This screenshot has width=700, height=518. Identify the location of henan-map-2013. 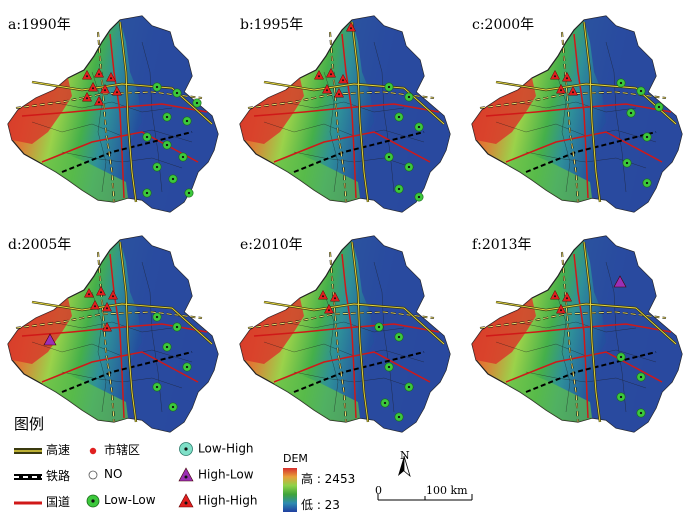
(577, 334).